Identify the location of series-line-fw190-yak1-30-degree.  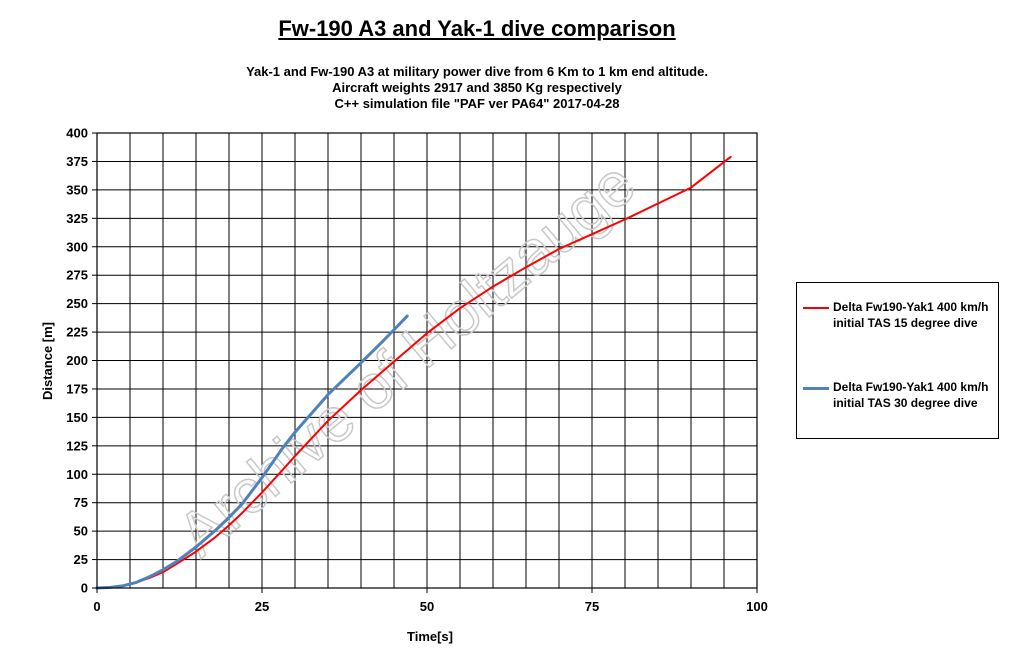
(252, 452).